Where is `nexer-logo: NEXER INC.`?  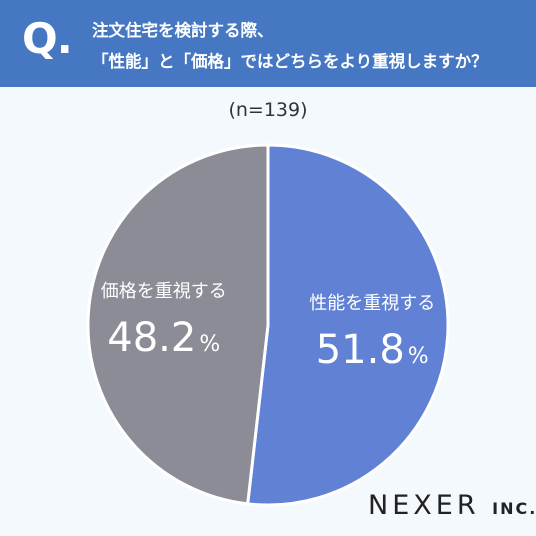 nexer-logo: NEXER INC. is located at coordinates (452, 505).